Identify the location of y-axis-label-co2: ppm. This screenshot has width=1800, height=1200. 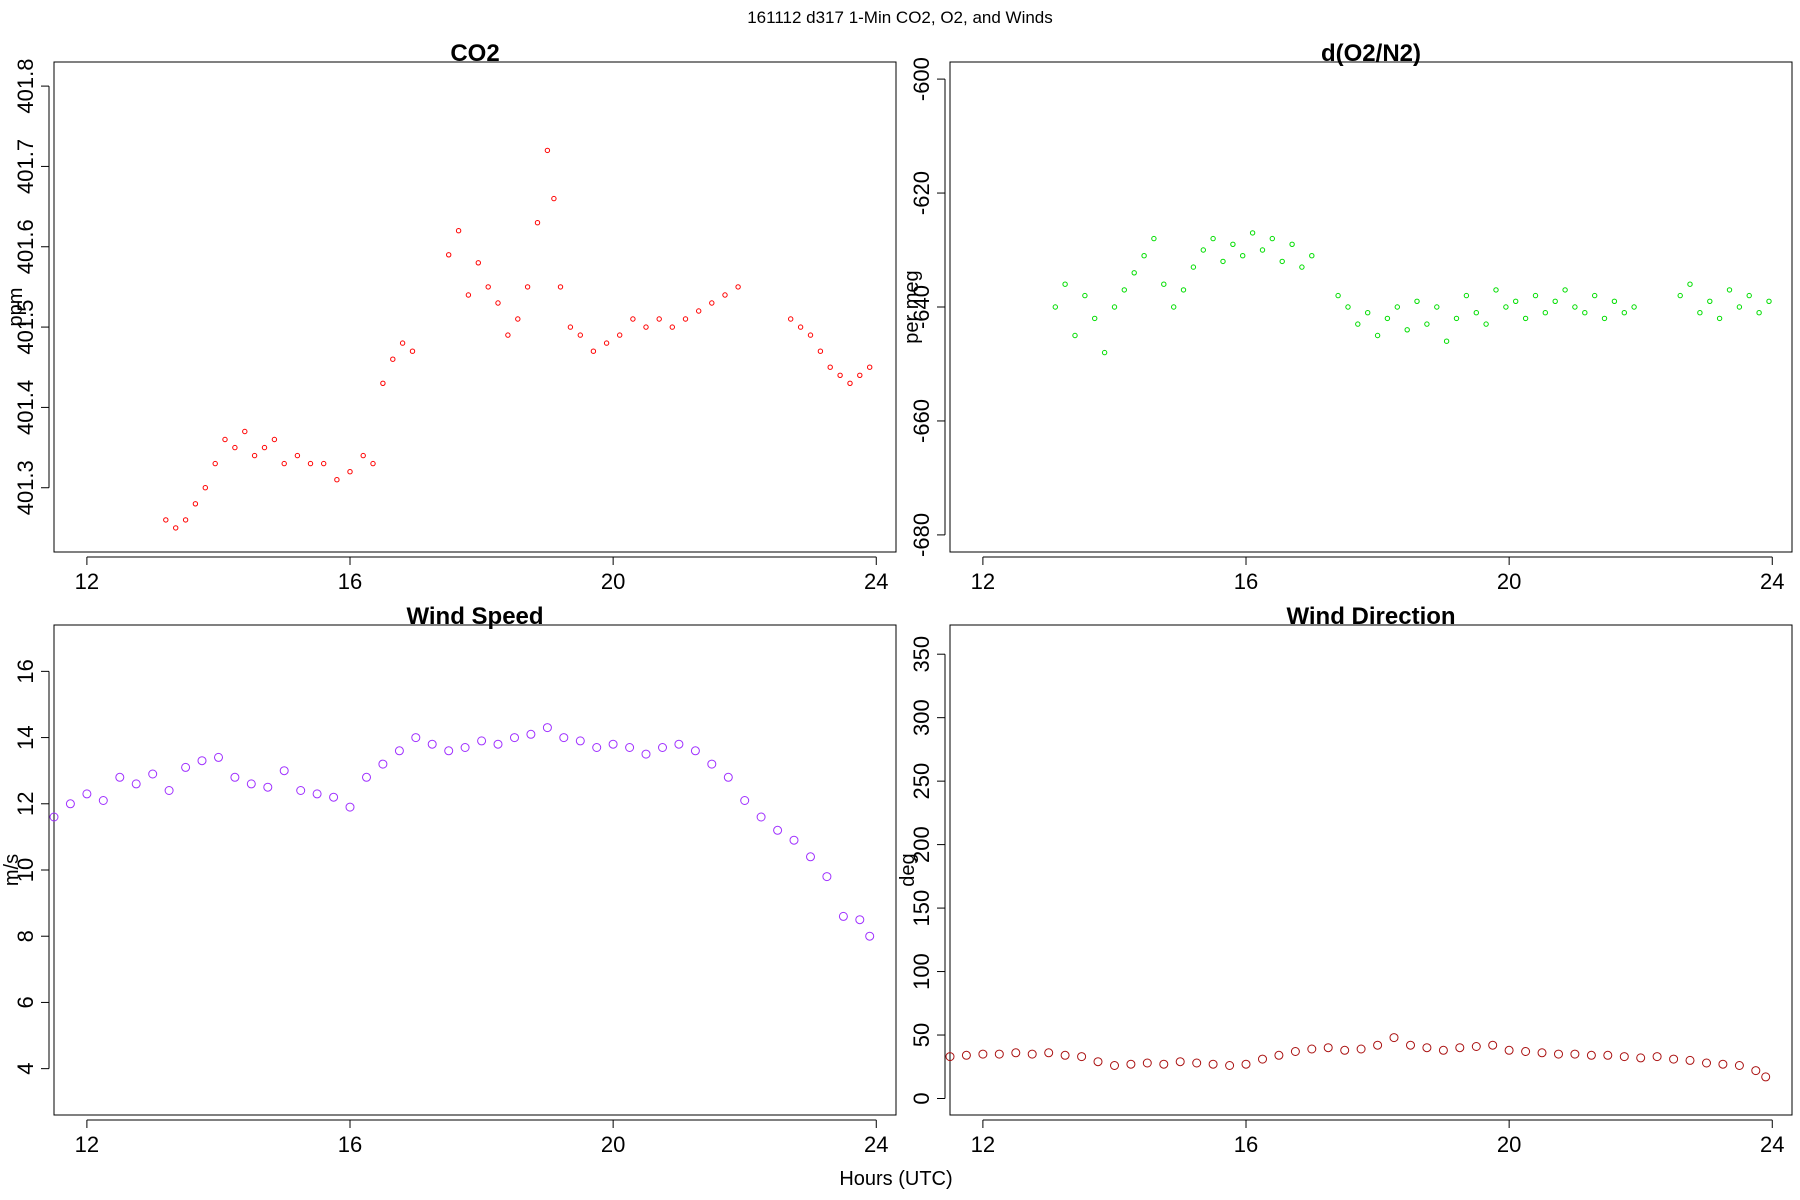
(16, 307).